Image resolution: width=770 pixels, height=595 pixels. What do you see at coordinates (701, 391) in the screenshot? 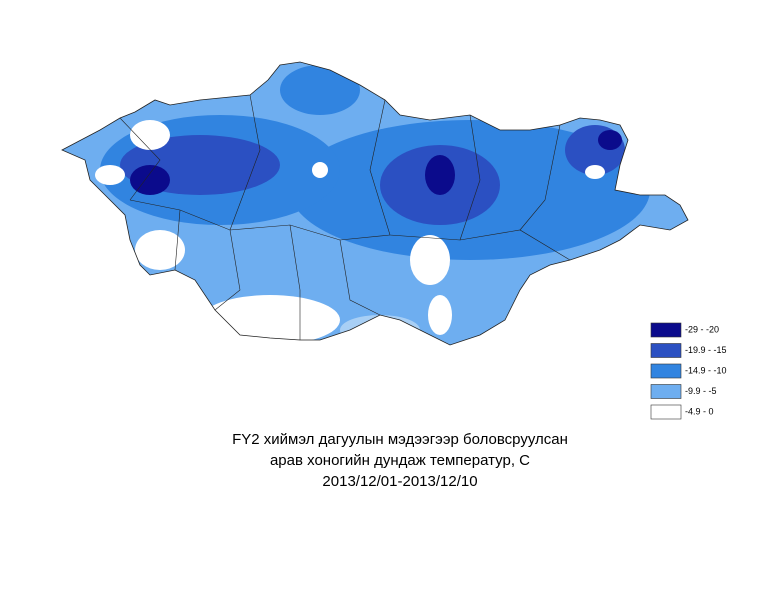
I see `legend-label: -9.9 - -5` at bounding box center [701, 391].